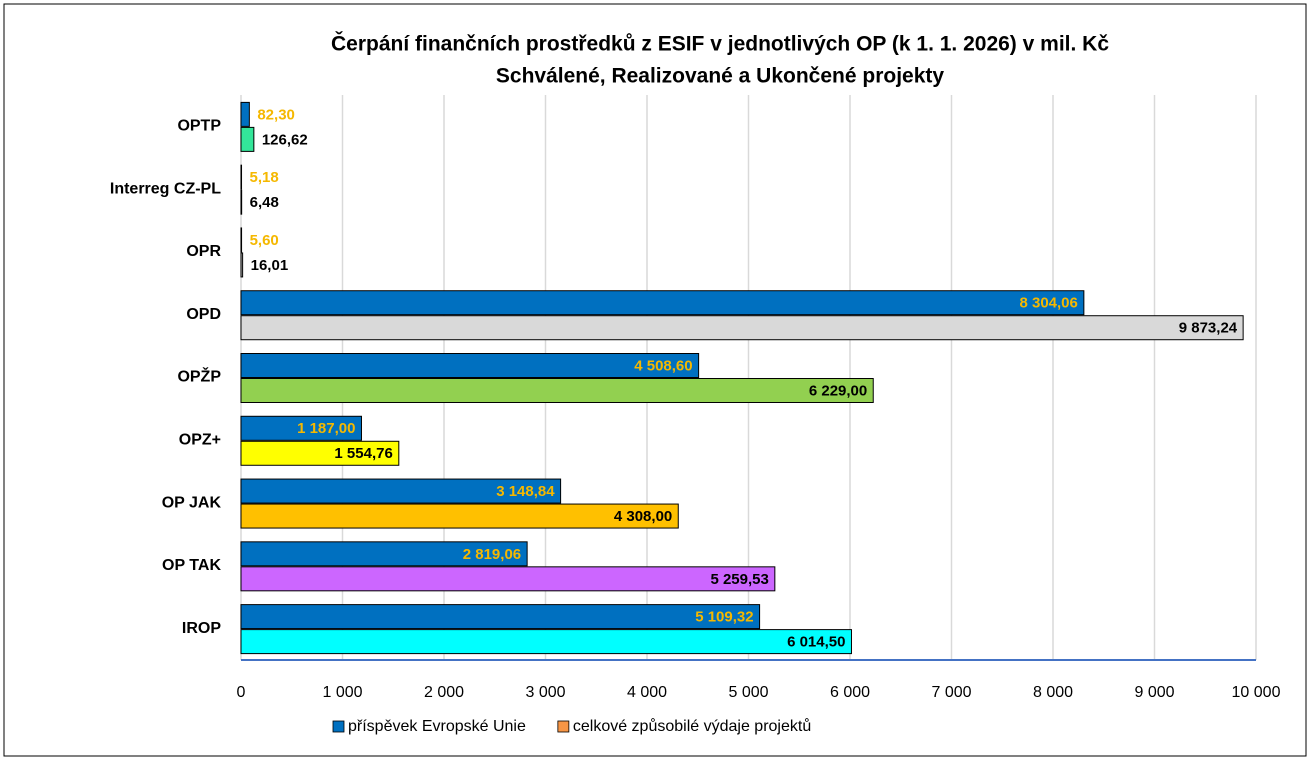  What do you see at coordinates (692, 726) in the screenshot?
I see `legend-label: celkové způsobilé výdaje projektů` at bounding box center [692, 726].